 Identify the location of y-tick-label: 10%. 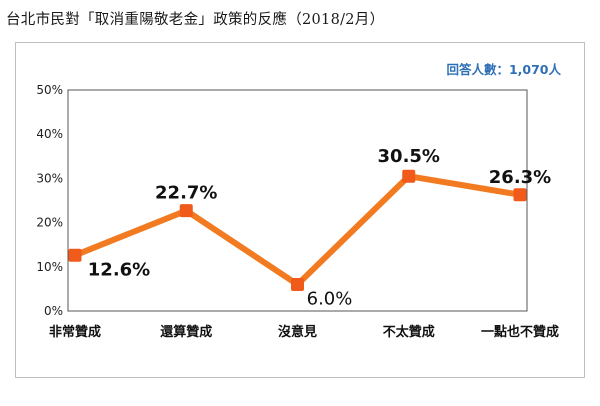
(49, 267).